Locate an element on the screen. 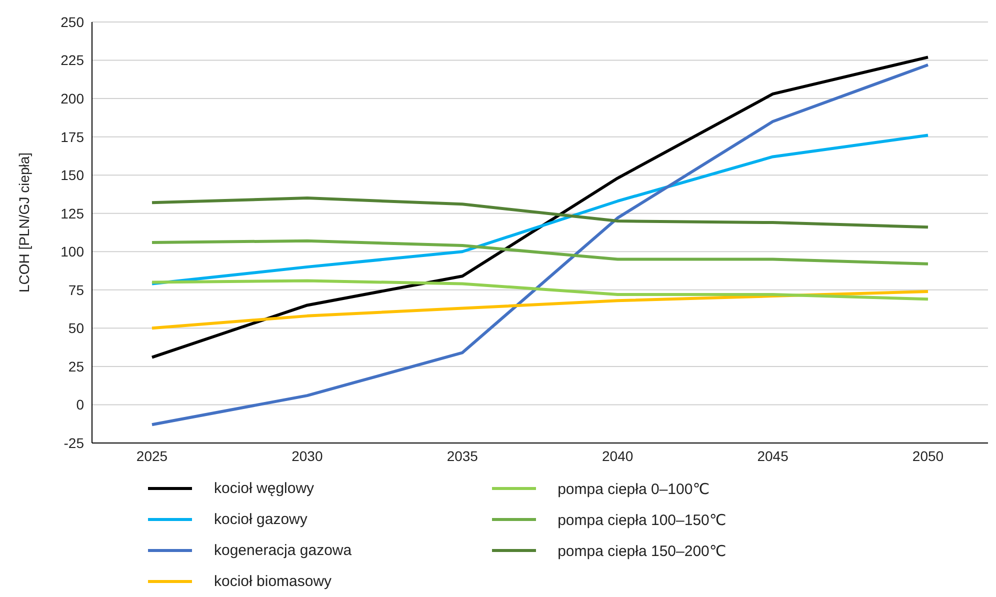 The height and width of the screenshot is (597, 996). x-tick-label: 2030 is located at coordinates (307, 456).